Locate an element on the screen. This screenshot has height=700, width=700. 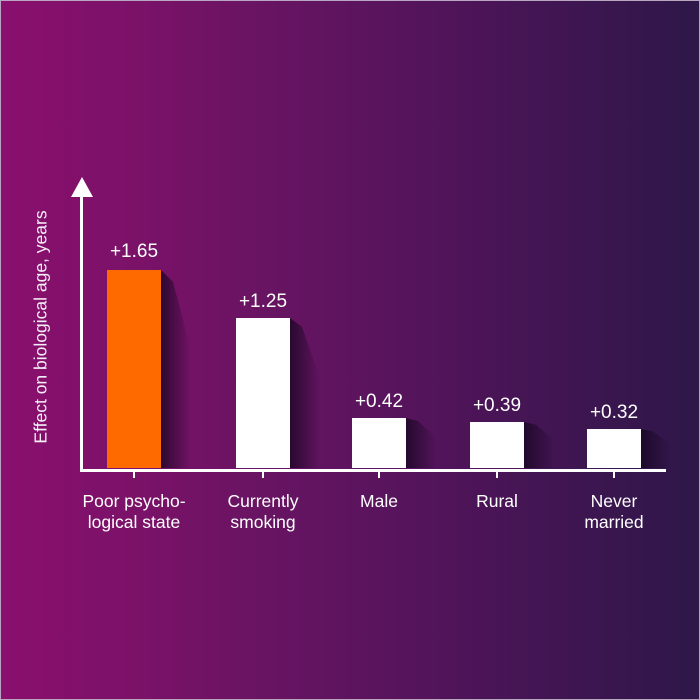
category-label-line: Currently is located at coordinates (263, 501).